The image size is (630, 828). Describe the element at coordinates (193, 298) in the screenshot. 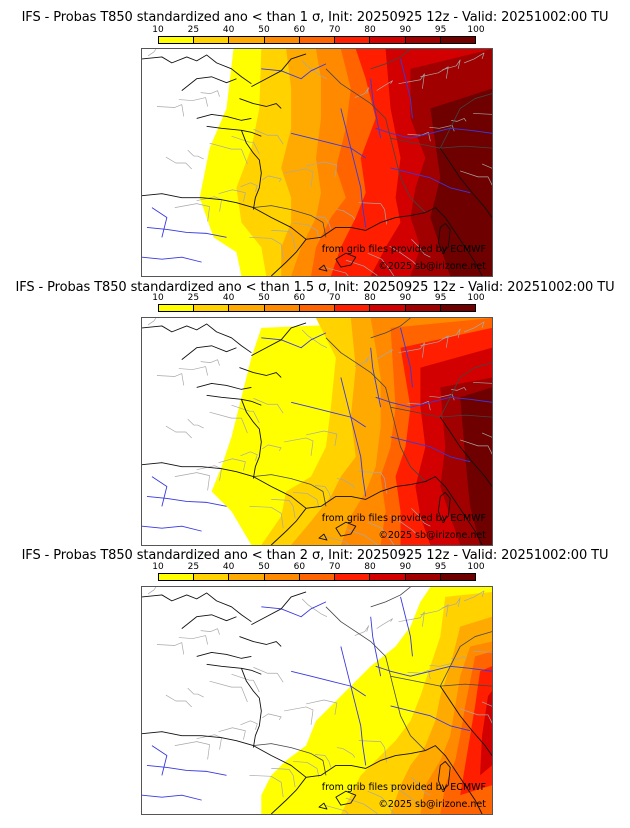

I see `colorbar-tick-label: 25` at that location.